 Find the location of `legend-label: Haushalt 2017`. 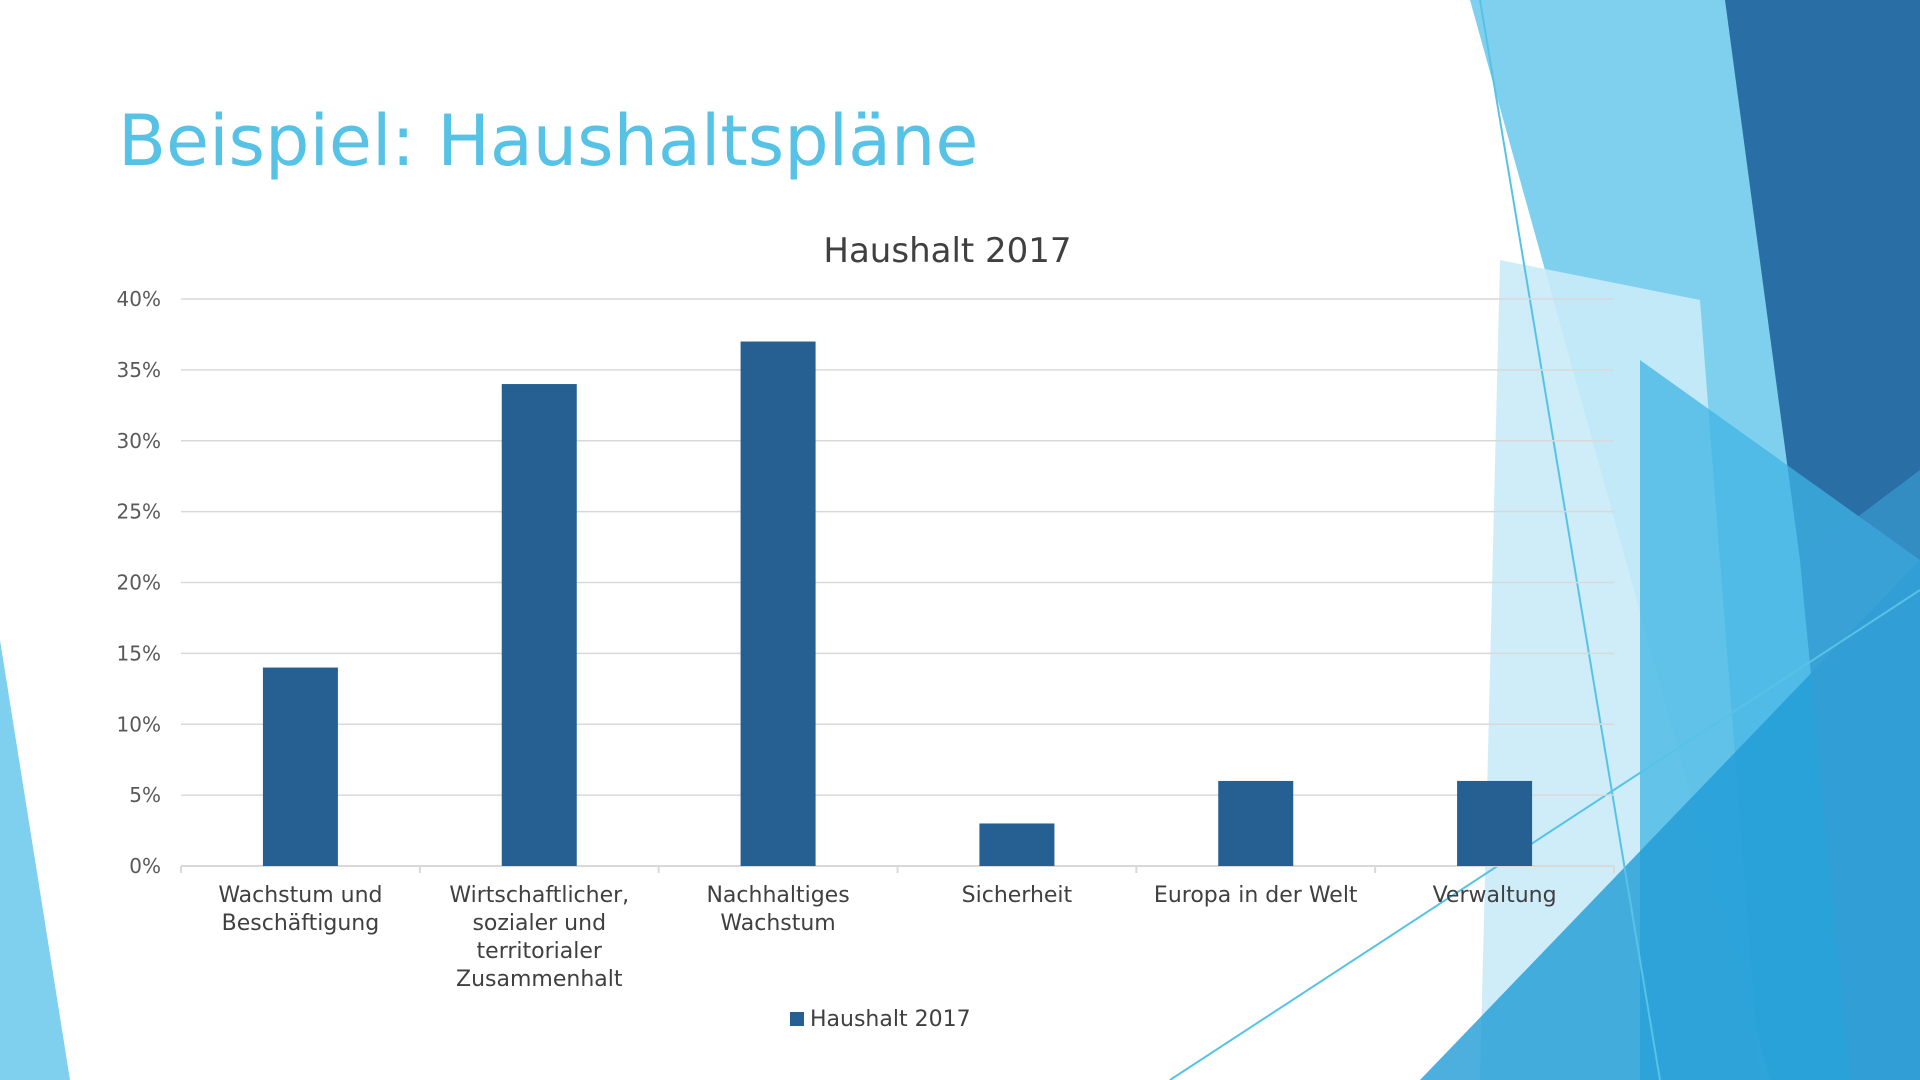

legend-label: Haushalt 2017 is located at coordinates (890, 1019).